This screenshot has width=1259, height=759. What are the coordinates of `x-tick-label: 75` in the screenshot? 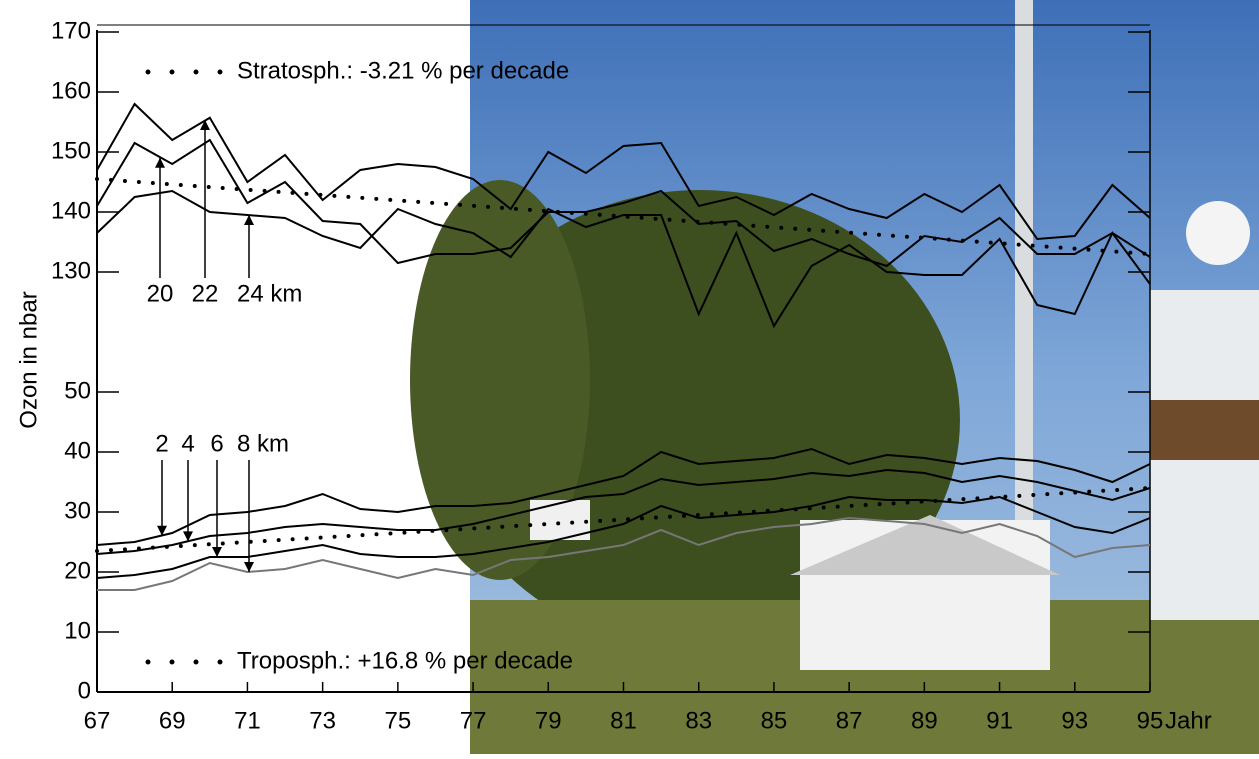 It's located at (398, 720).